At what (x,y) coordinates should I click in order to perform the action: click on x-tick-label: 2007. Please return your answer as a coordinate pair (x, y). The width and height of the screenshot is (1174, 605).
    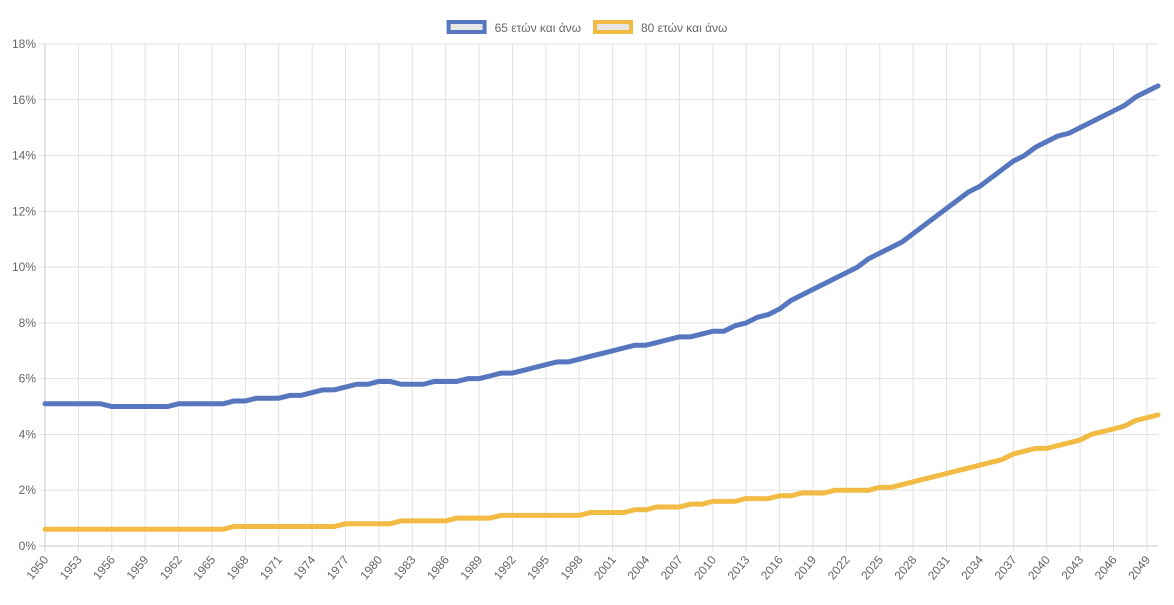
    Looking at the image, I should click on (672, 568).